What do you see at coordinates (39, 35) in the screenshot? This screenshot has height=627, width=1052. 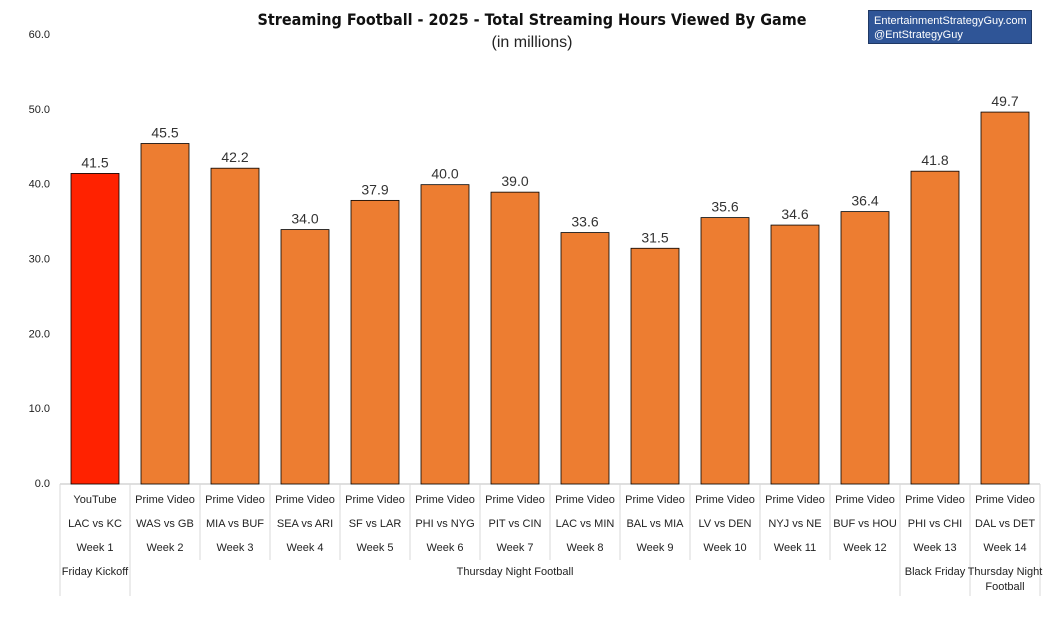 I see `y-tick-label: 60.0` at bounding box center [39, 35].